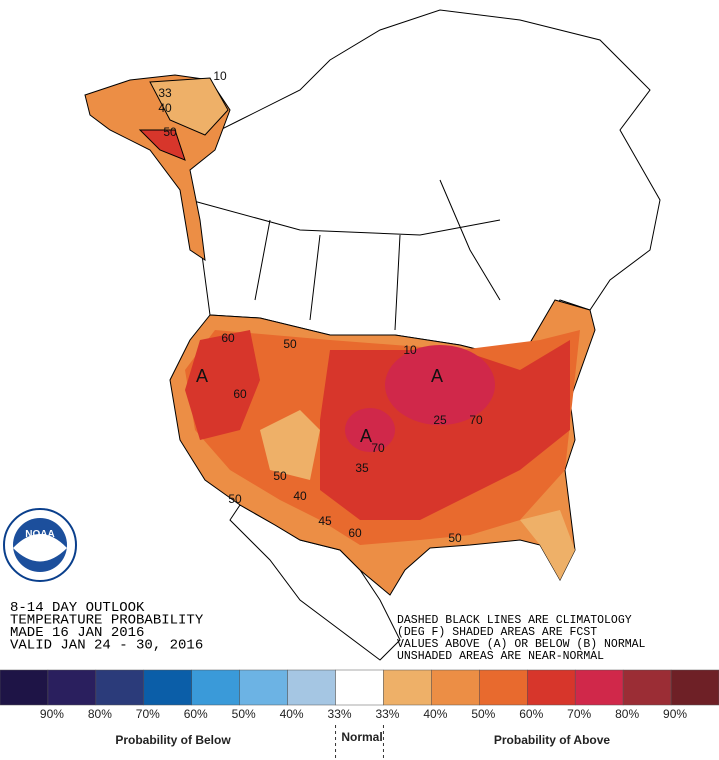 Image resolution: width=719 pixels, height=760 pixels. Describe the element at coordinates (173, 740) in the screenshot. I see `legend-below-title: Probability of Below` at that location.